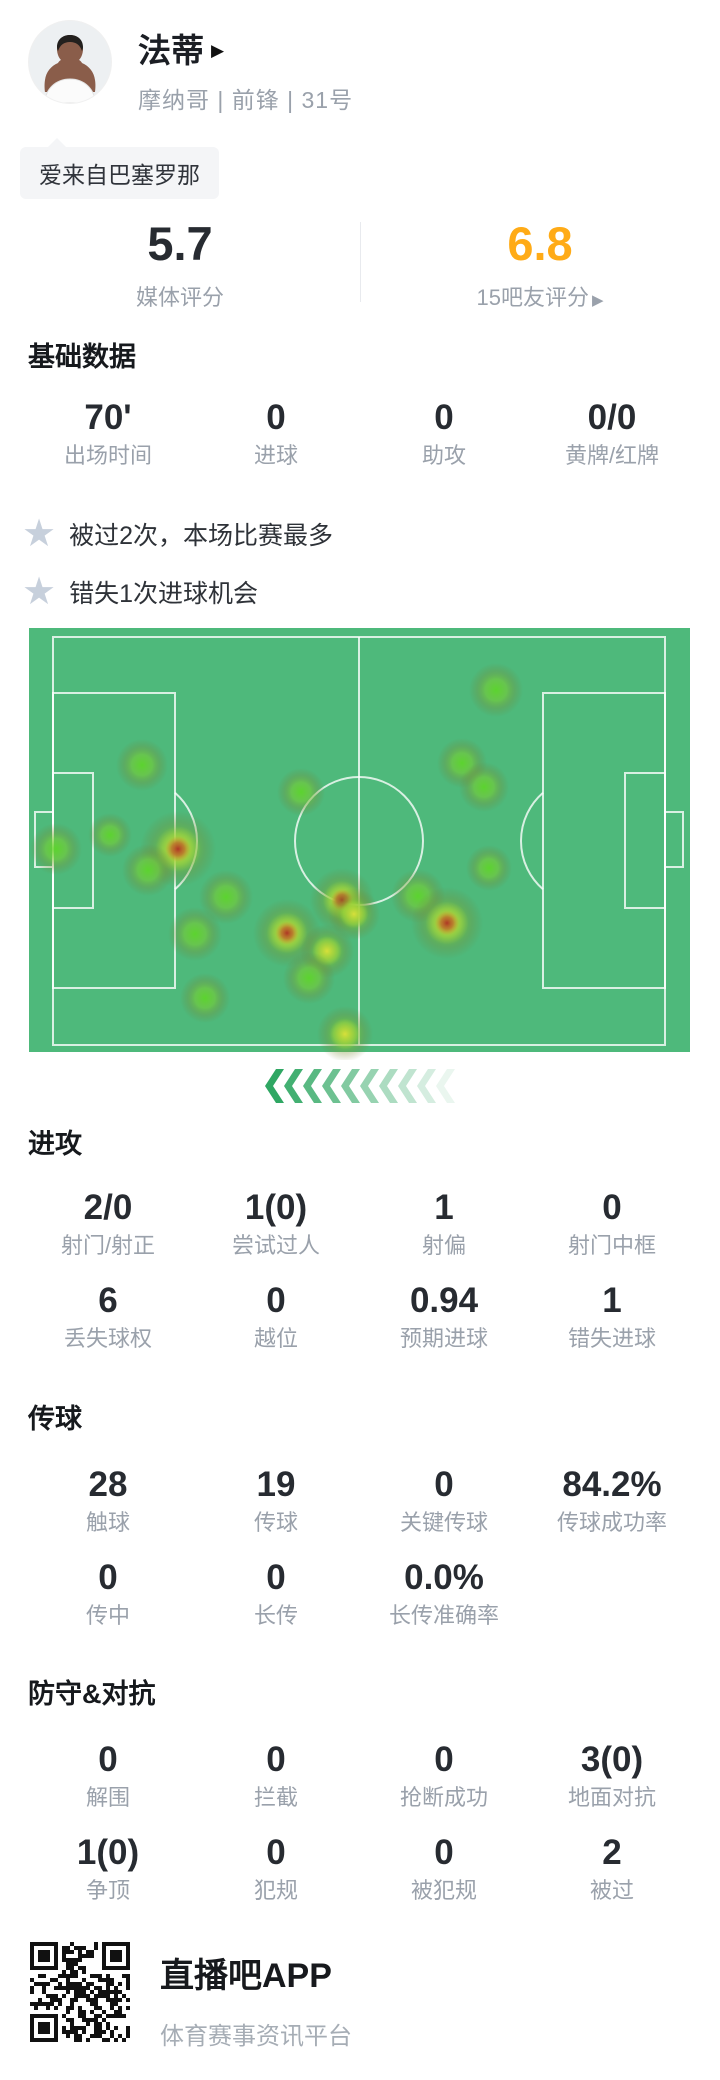 The height and width of the screenshot is (2080, 720). Describe the element at coordinates (612, 1501) in the screenshot. I see `stat-cell: 84.2% 传球成功率` at that location.